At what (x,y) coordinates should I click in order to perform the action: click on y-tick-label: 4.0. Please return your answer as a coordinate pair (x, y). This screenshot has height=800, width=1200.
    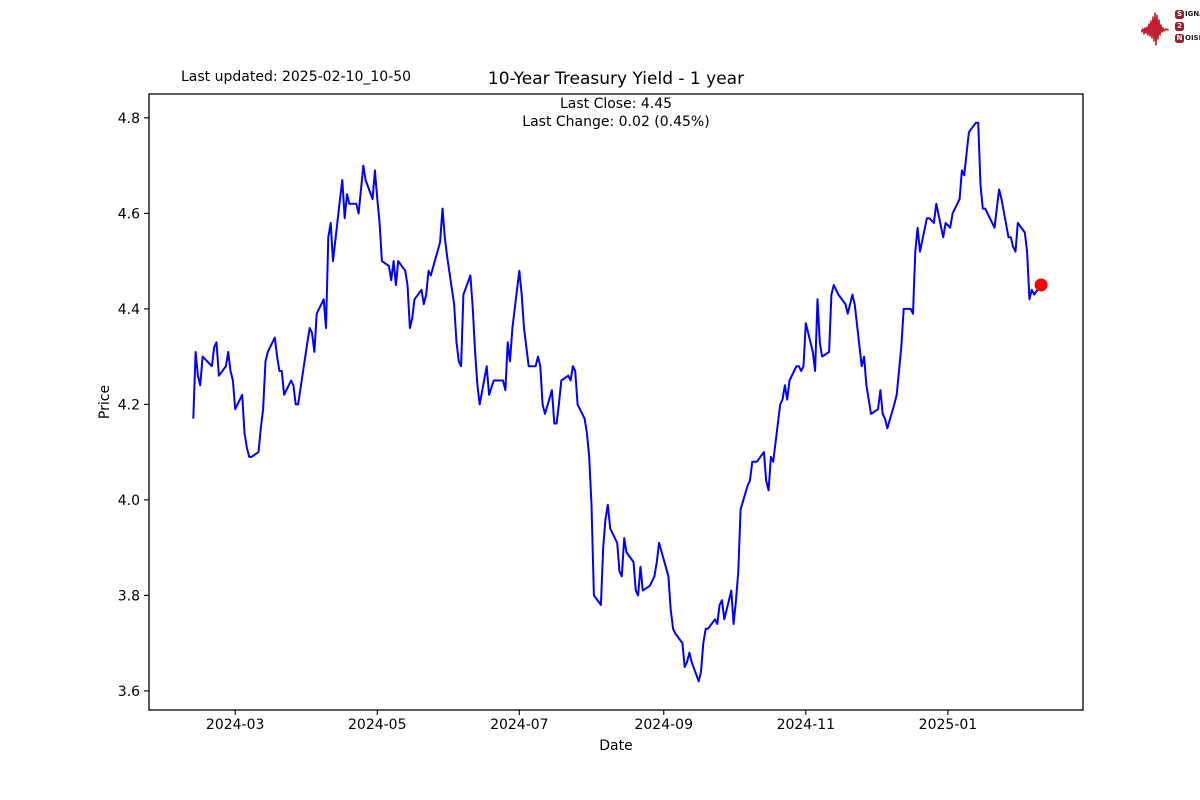
    Looking at the image, I should click on (129, 501).